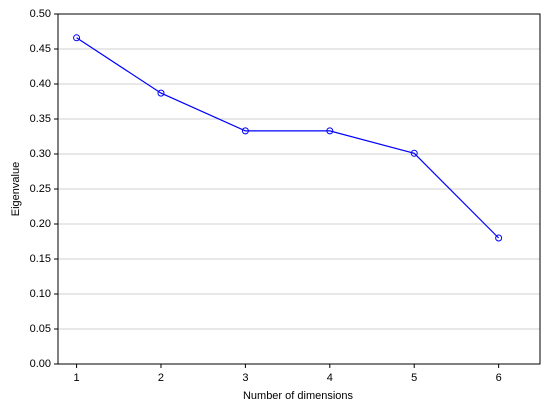 This screenshot has height=409, width=550. I want to click on x-tick-label: 4, so click(330, 378).